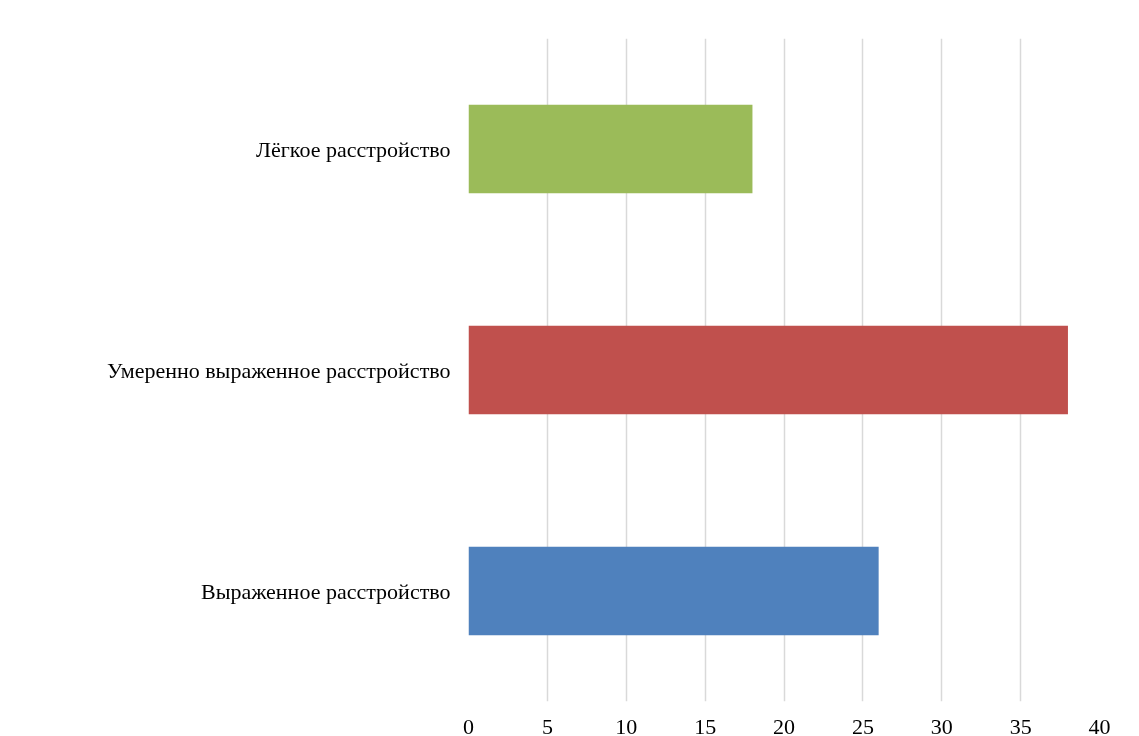 The height and width of the screenshot is (736, 1139). I want to click on x-tick-label: 30, so click(941, 724).